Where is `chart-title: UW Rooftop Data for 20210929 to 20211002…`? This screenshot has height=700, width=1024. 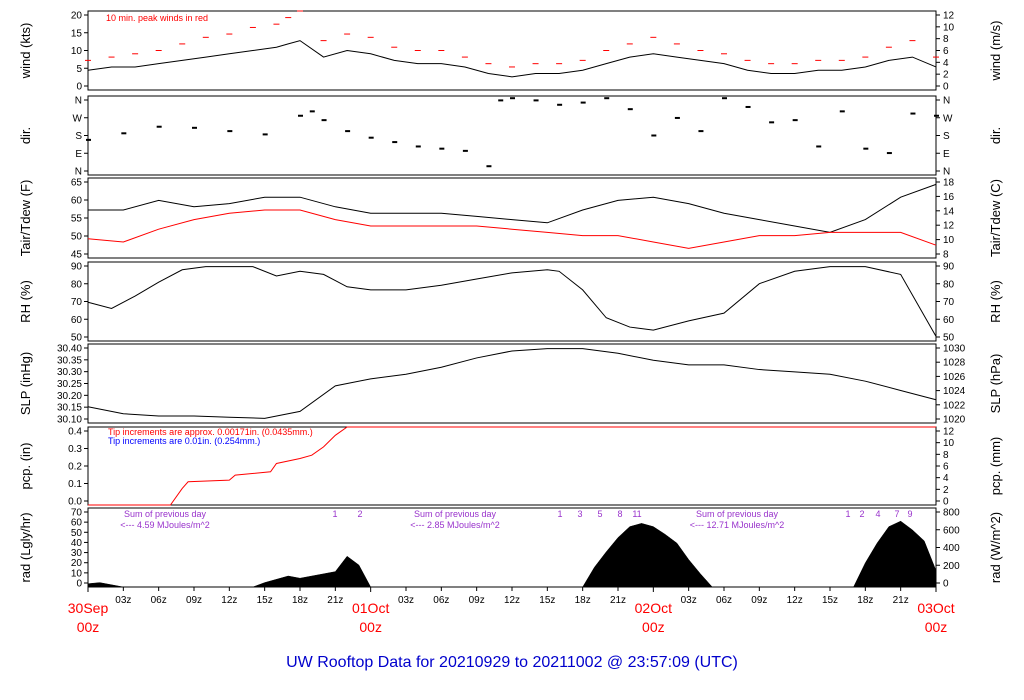
chart-title: UW Rooftop Data for 20210929 to 20211002… is located at coordinates (512, 662).